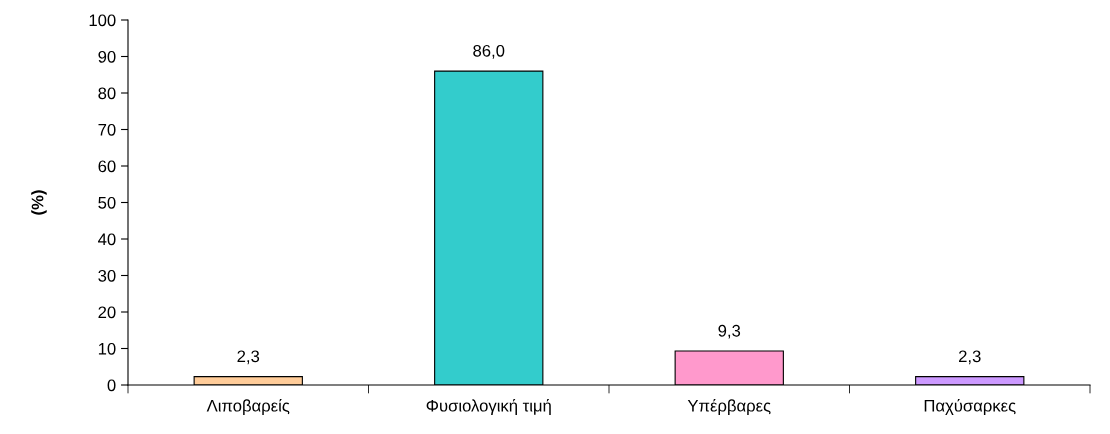 The image size is (1110, 434). I want to click on y-tick-label: 20, so click(107, 312).